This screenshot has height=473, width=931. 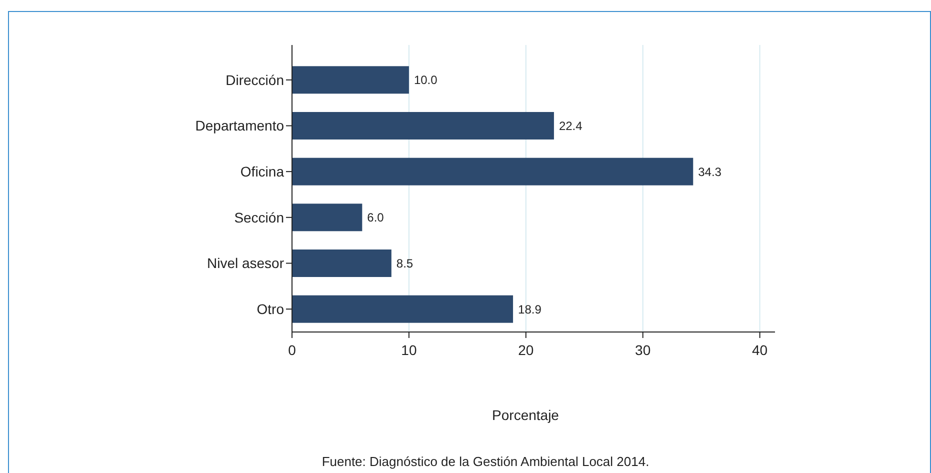 I want to click on data-label: 6.0, so click(x=375, y=217).